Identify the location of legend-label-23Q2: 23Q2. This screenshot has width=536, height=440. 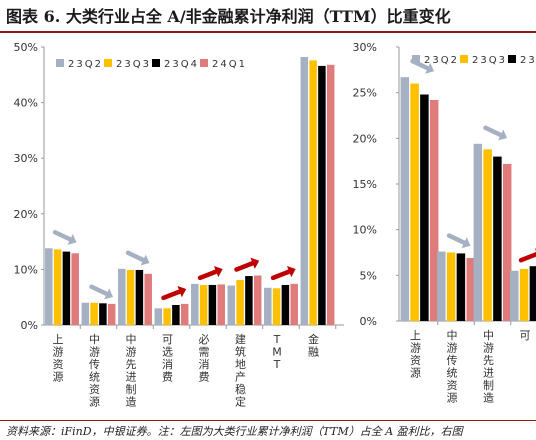
(441, 60).